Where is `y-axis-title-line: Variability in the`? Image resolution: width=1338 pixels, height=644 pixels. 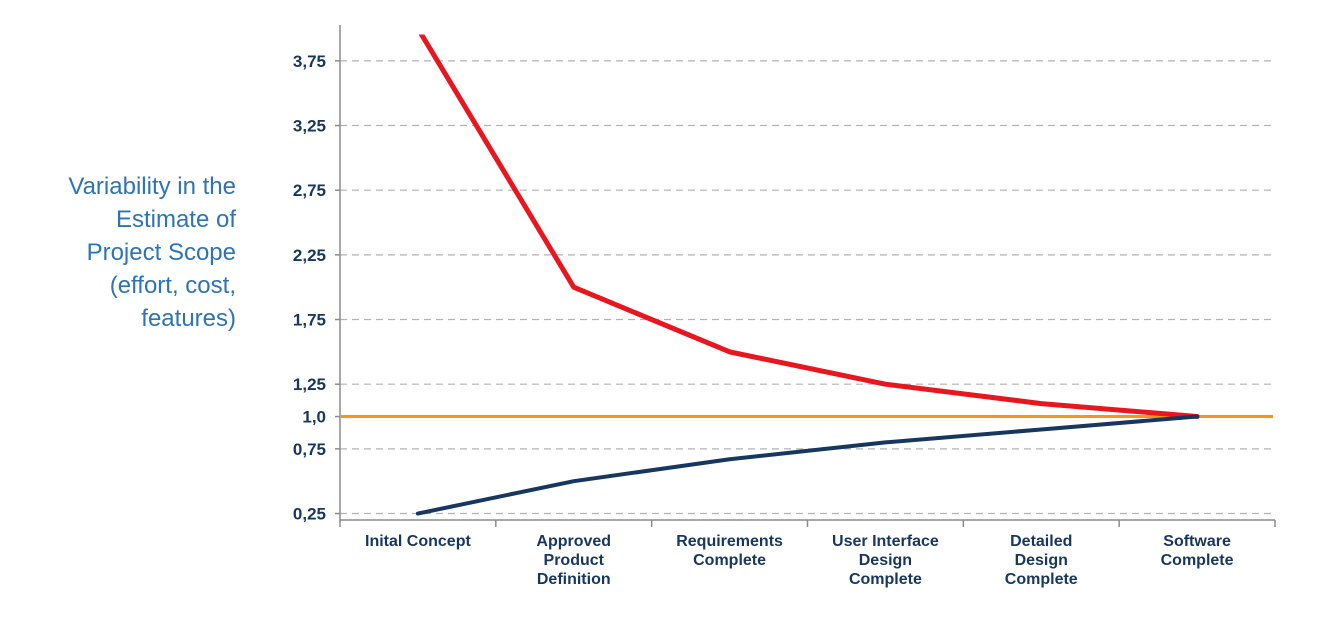
y-axis-title-line: Variability in the is located at coordinates (152, 186).